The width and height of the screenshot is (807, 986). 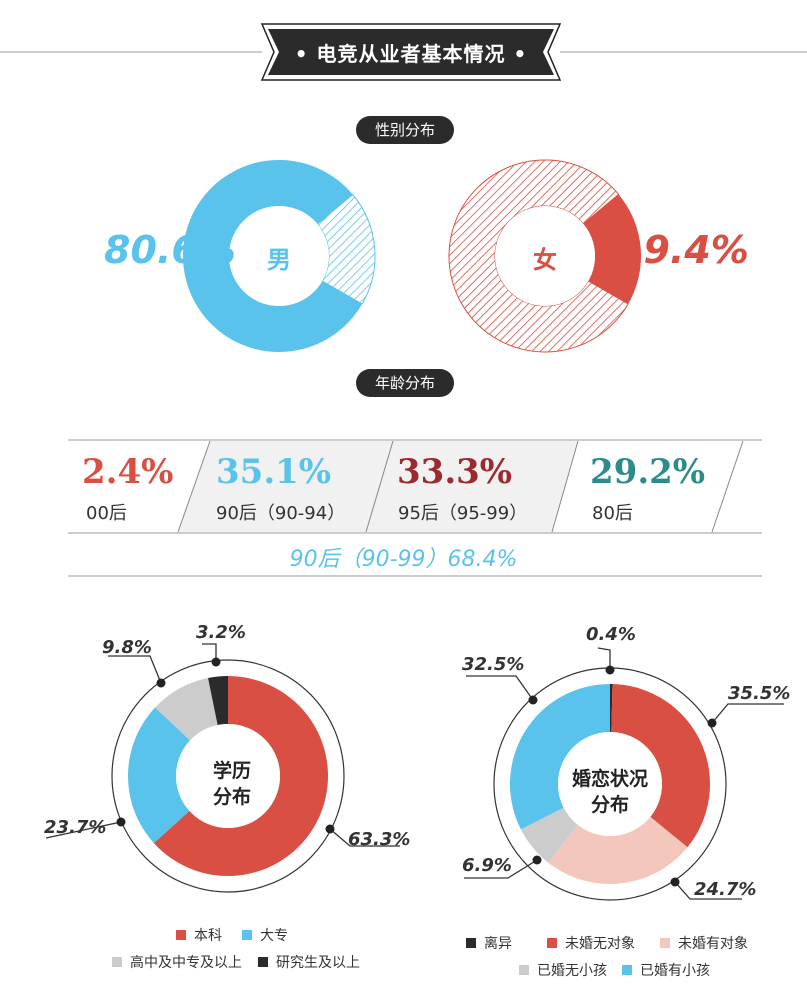 I want to click on marital-legend-item: 已婚无小孩, so click(x=563, y=970).